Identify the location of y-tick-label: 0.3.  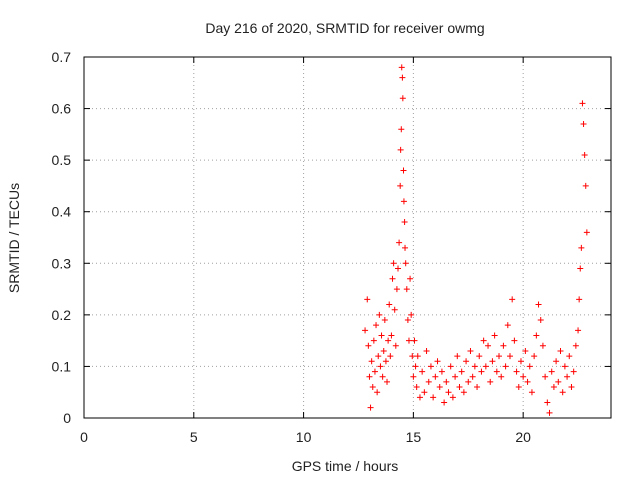
(62, 263).